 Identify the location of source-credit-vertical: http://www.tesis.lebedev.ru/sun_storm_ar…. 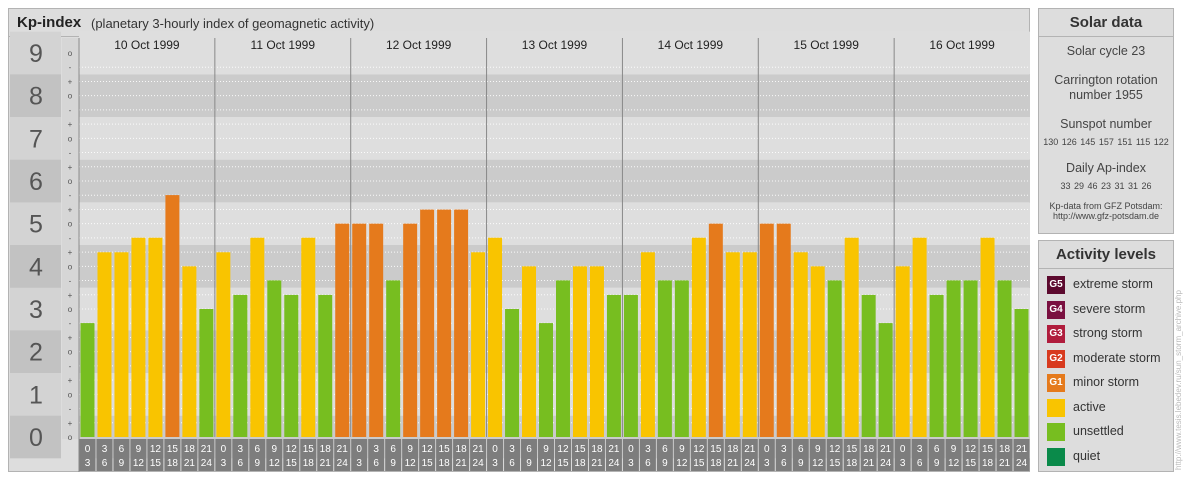
(1178, 380).